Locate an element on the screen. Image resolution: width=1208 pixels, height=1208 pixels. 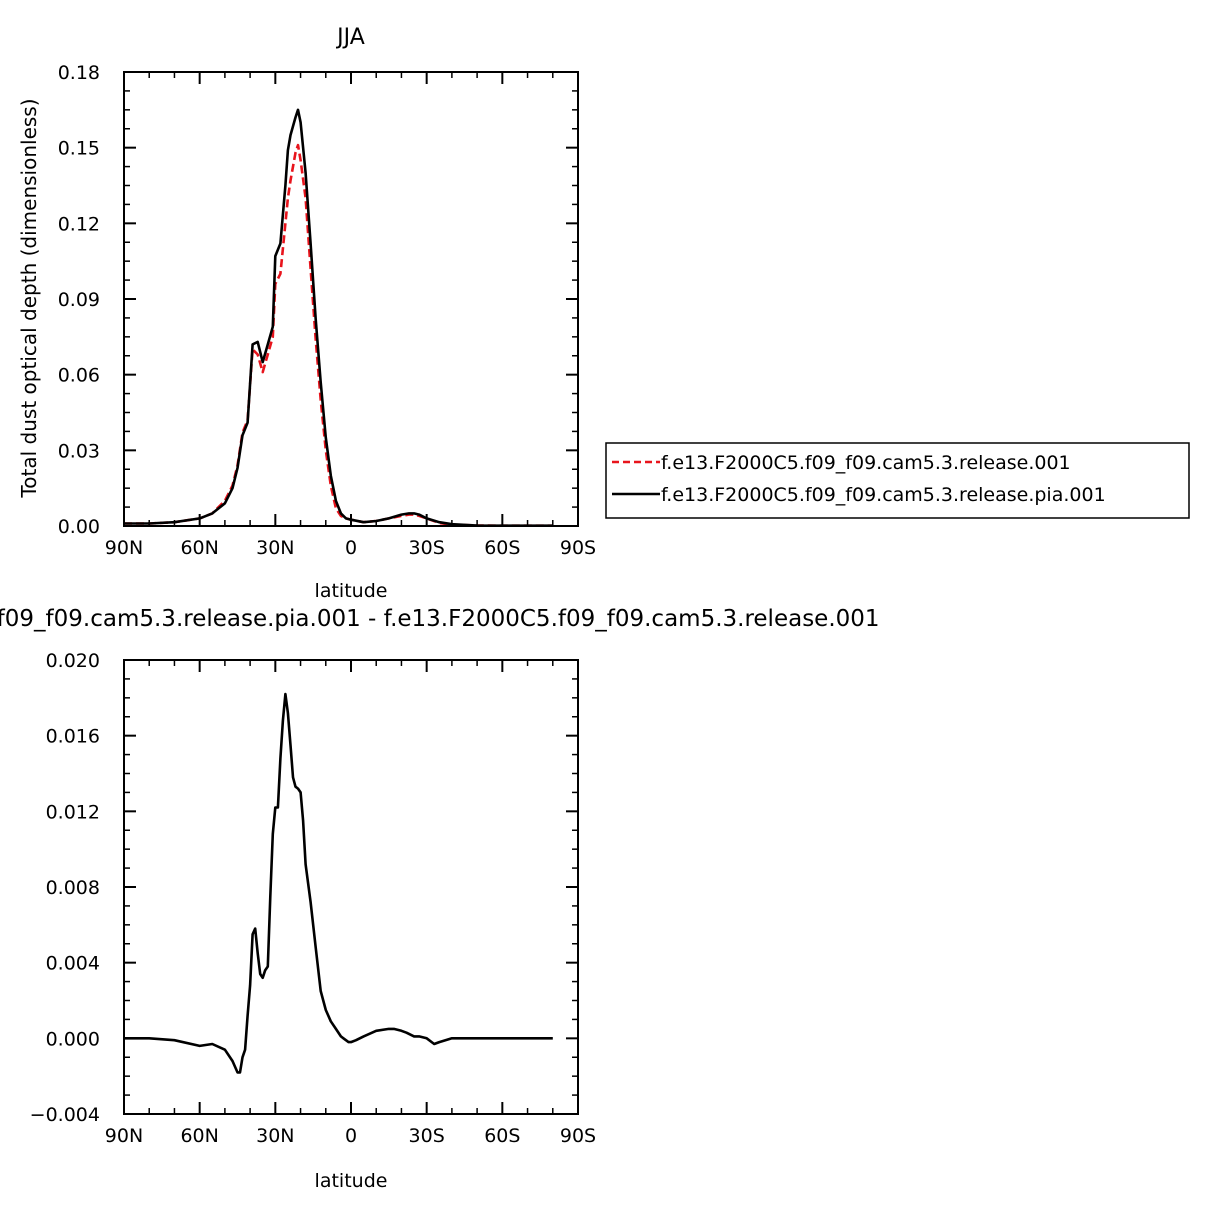
chart-bottom-series-layer is located at coordinates (338, 883).